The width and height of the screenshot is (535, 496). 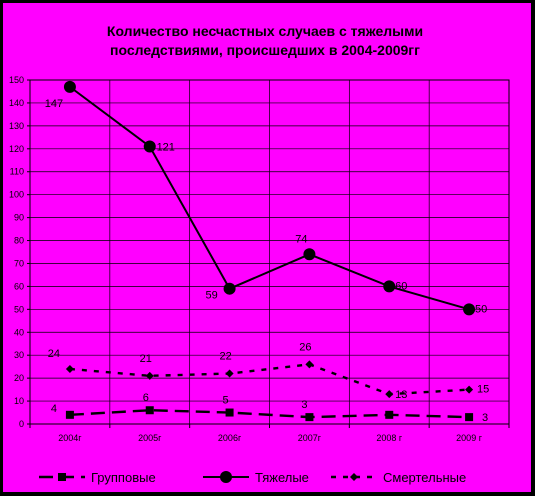 I want to click on legend-item-1: Тяжелые, so click(x=256, y=477).